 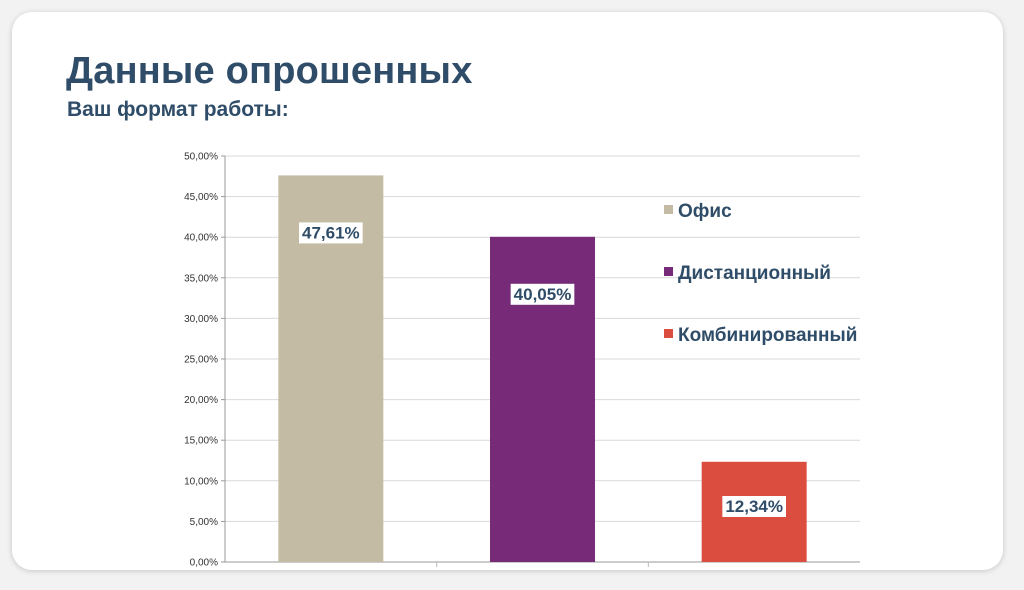 What do you see at coordinates (201, 400) in the screenshot?
I see `y-tick-label: 20,00%` at bounding box center [201, 400].